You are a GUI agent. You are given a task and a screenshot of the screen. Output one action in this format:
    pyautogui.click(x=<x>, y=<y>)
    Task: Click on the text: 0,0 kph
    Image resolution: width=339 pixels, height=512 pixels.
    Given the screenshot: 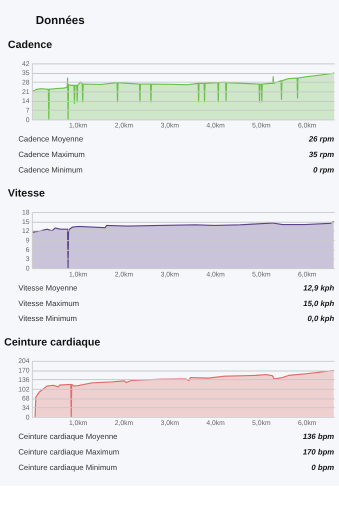 What is the action you would take?
    pyautogui.click(x=321, y=319)
    